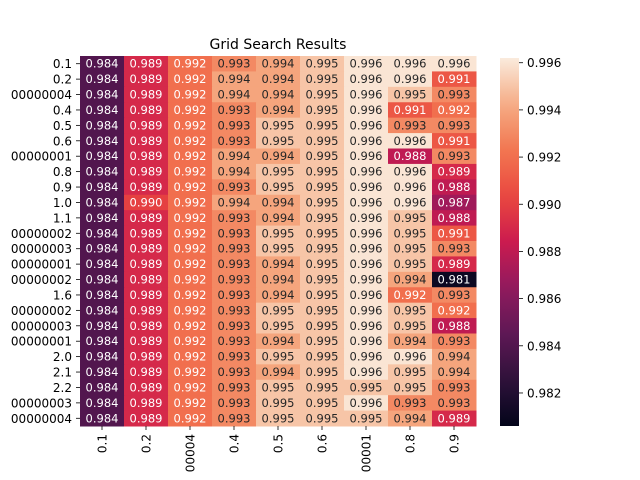 The width and height of the screenshot is (640, 480). Describe the element at coordinates (367, 453) in the screenshot. I see `x-tick-label: 00001` at that location.